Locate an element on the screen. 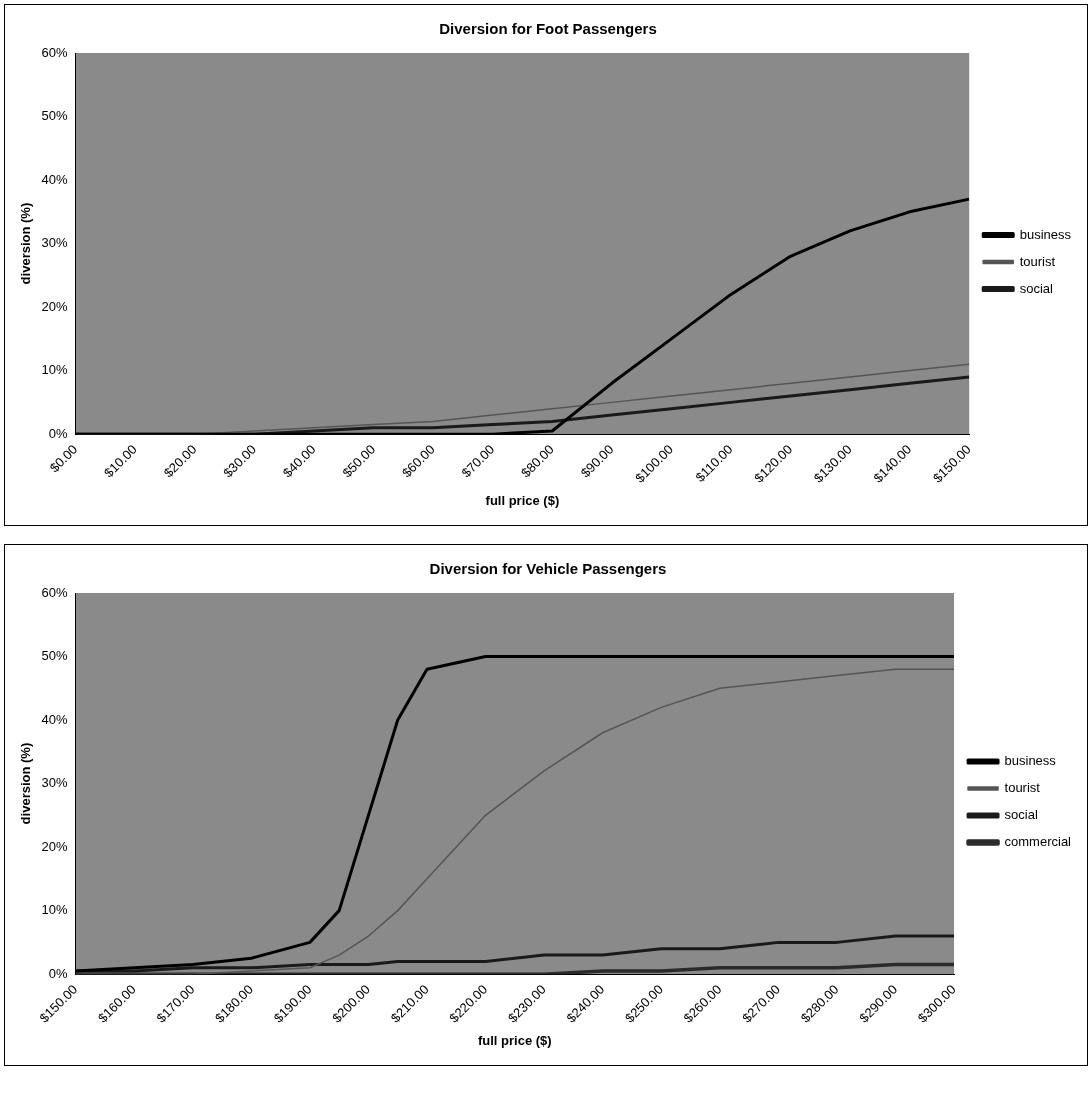 The height and width of the screenshot is (1093, 1091). chart-title: Diversion for Foot Passengers is located at coordinates (548, 29).